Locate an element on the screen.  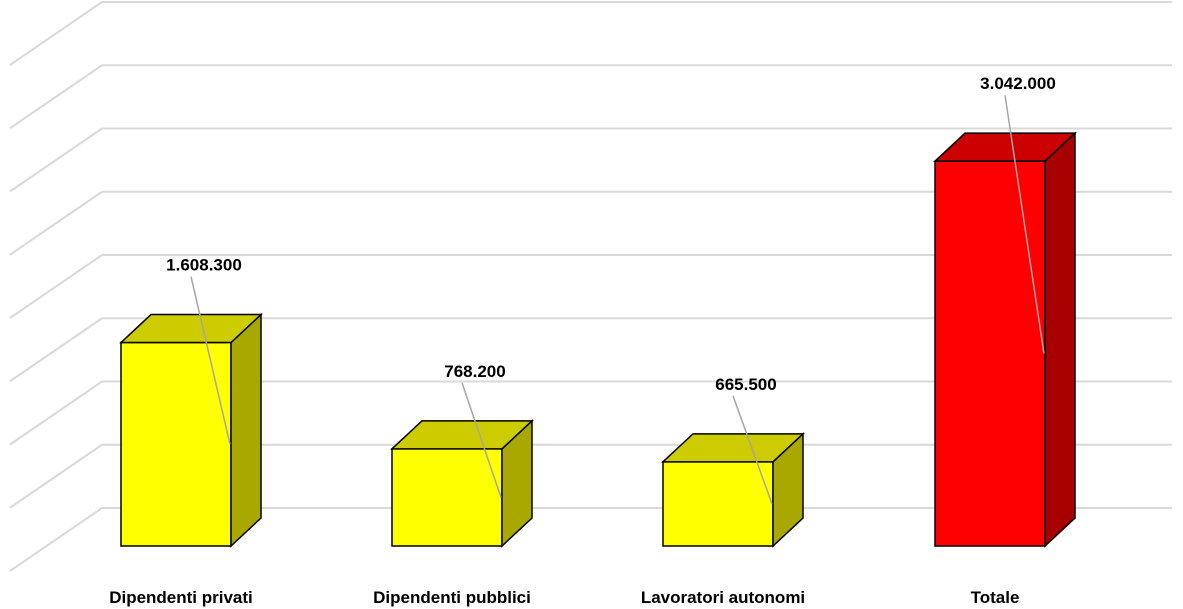
category-label: Dipendenti pubblici is located at coordinates (452, 597).